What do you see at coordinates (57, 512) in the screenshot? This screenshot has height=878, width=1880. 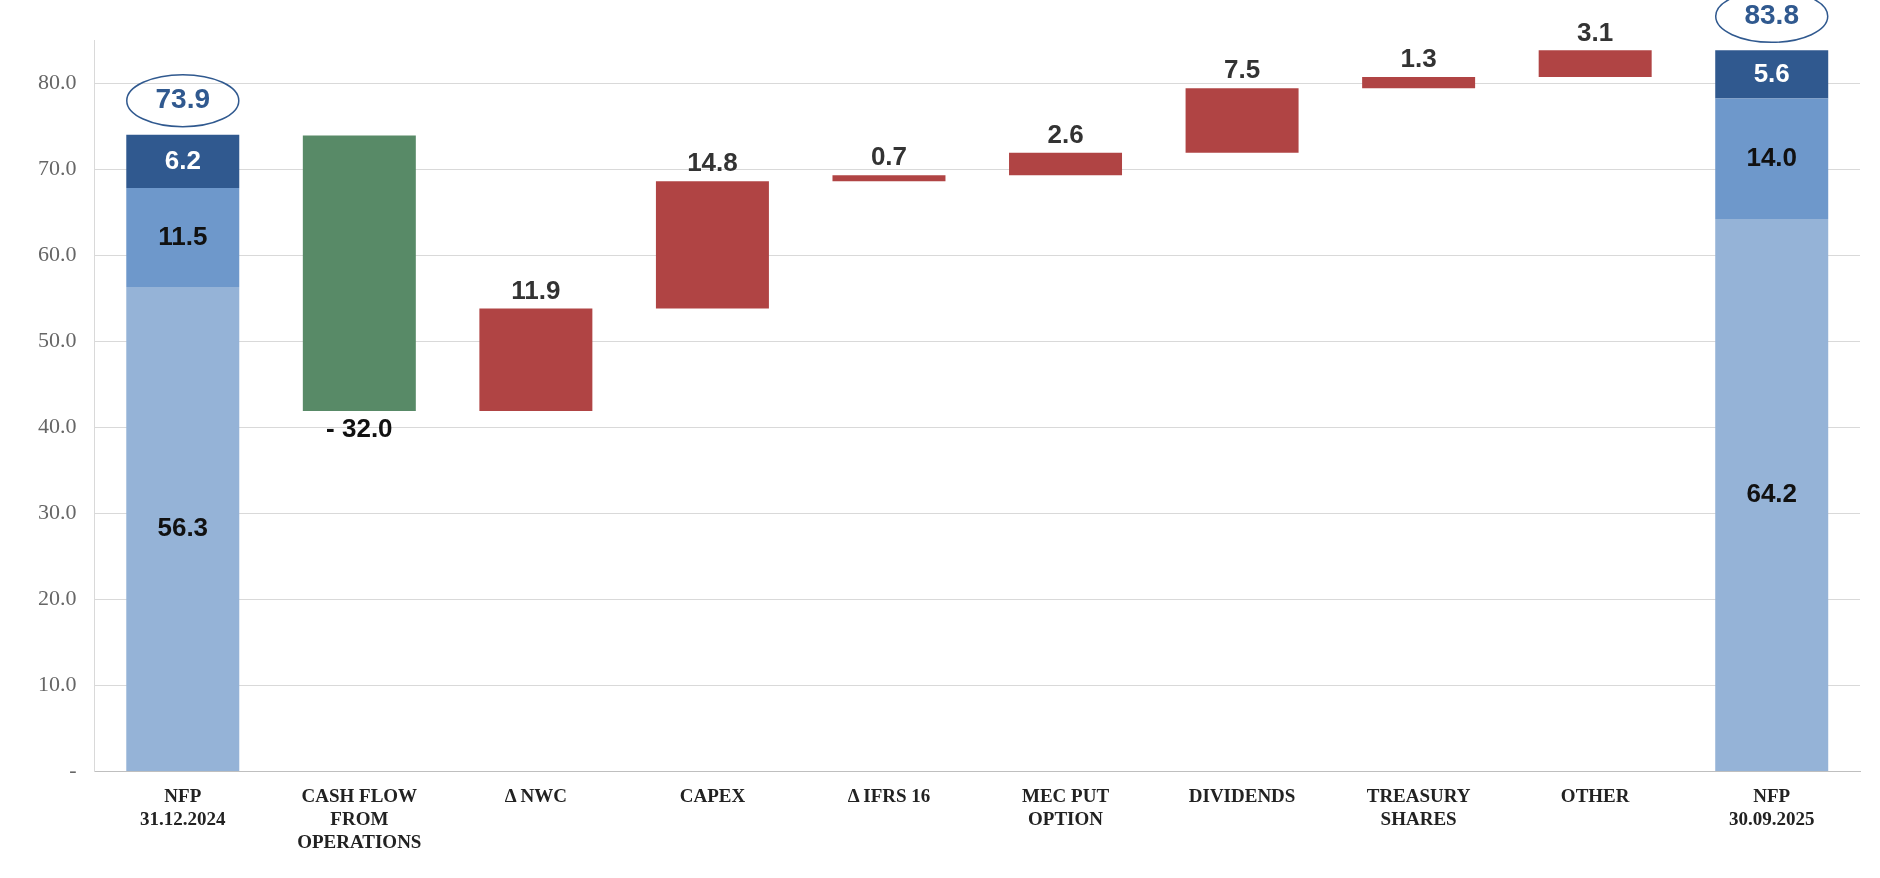 I see `y-tick-label: 30.0` at bounding box center [57, 512].